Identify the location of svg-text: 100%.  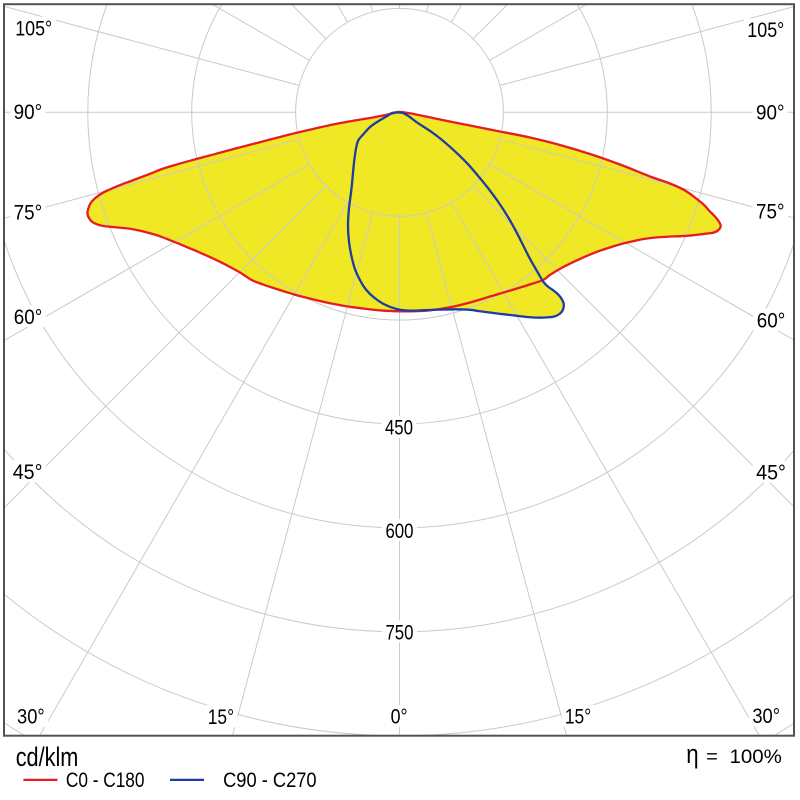
(756, 757).